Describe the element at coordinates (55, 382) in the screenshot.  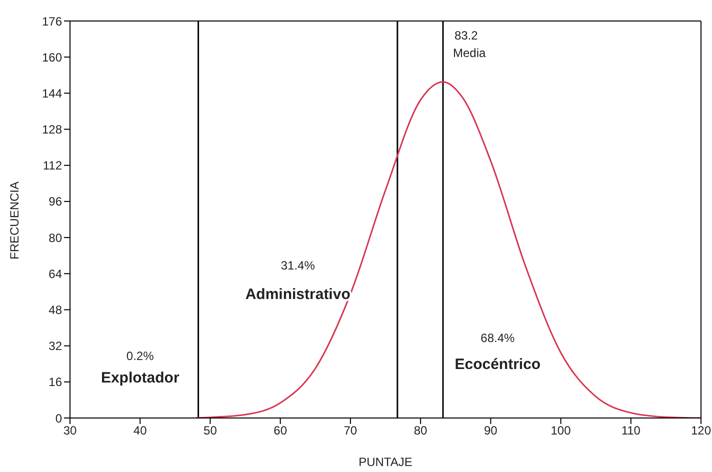
I see `y-tick-label: 16` at that location.